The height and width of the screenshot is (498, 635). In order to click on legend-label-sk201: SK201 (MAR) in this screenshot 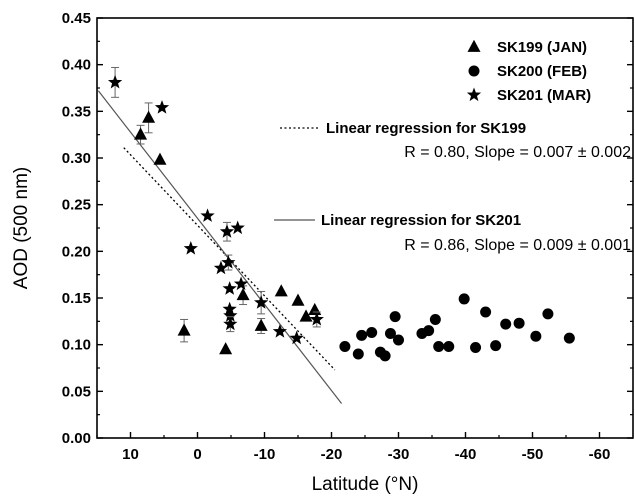, I will do `click(544, 95)`.